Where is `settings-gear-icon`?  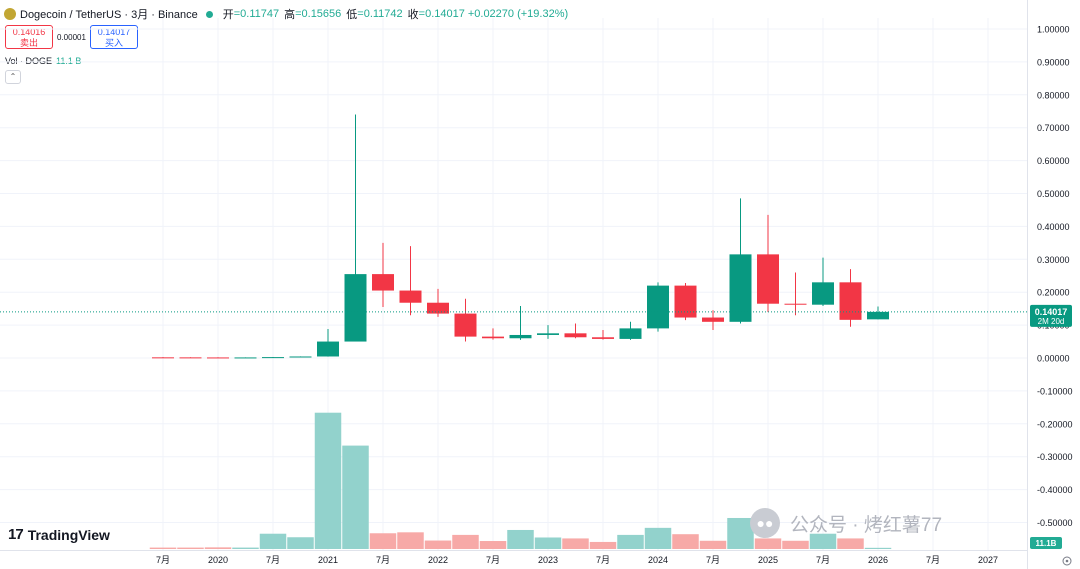
settings-gear-icon is located at coordinates (1067, 561).